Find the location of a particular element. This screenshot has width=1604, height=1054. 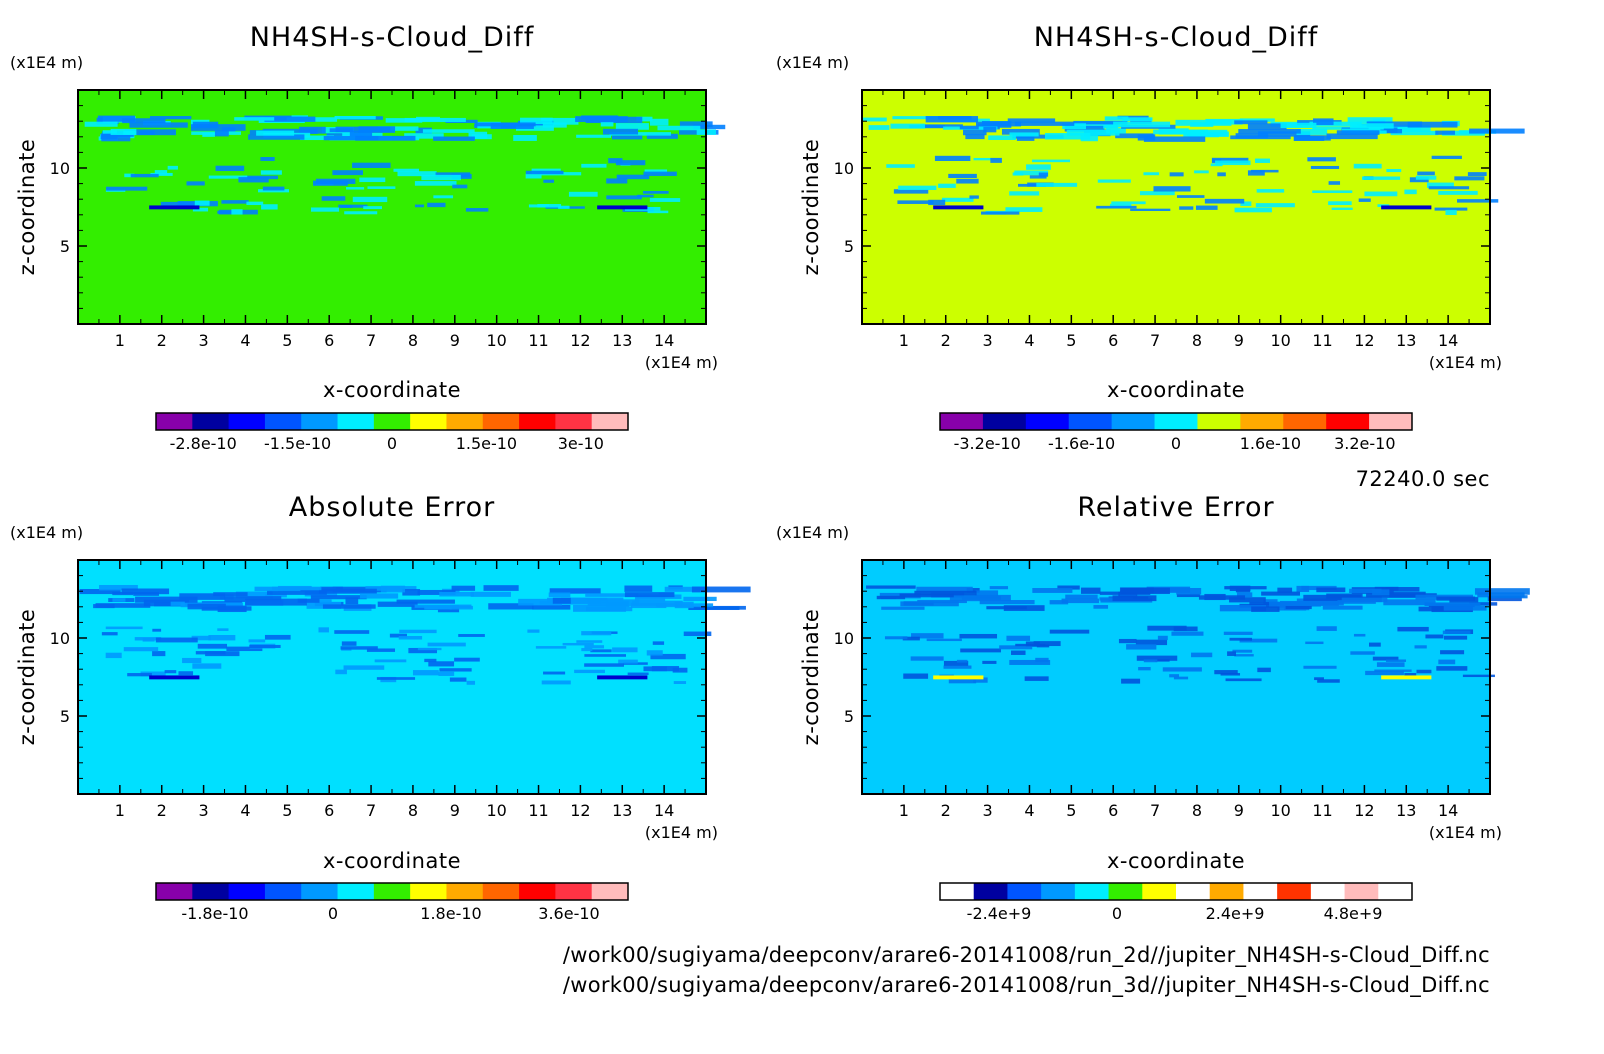

colorbar-tick-label: -3.2e-10 is located at coordinates (987, 443).